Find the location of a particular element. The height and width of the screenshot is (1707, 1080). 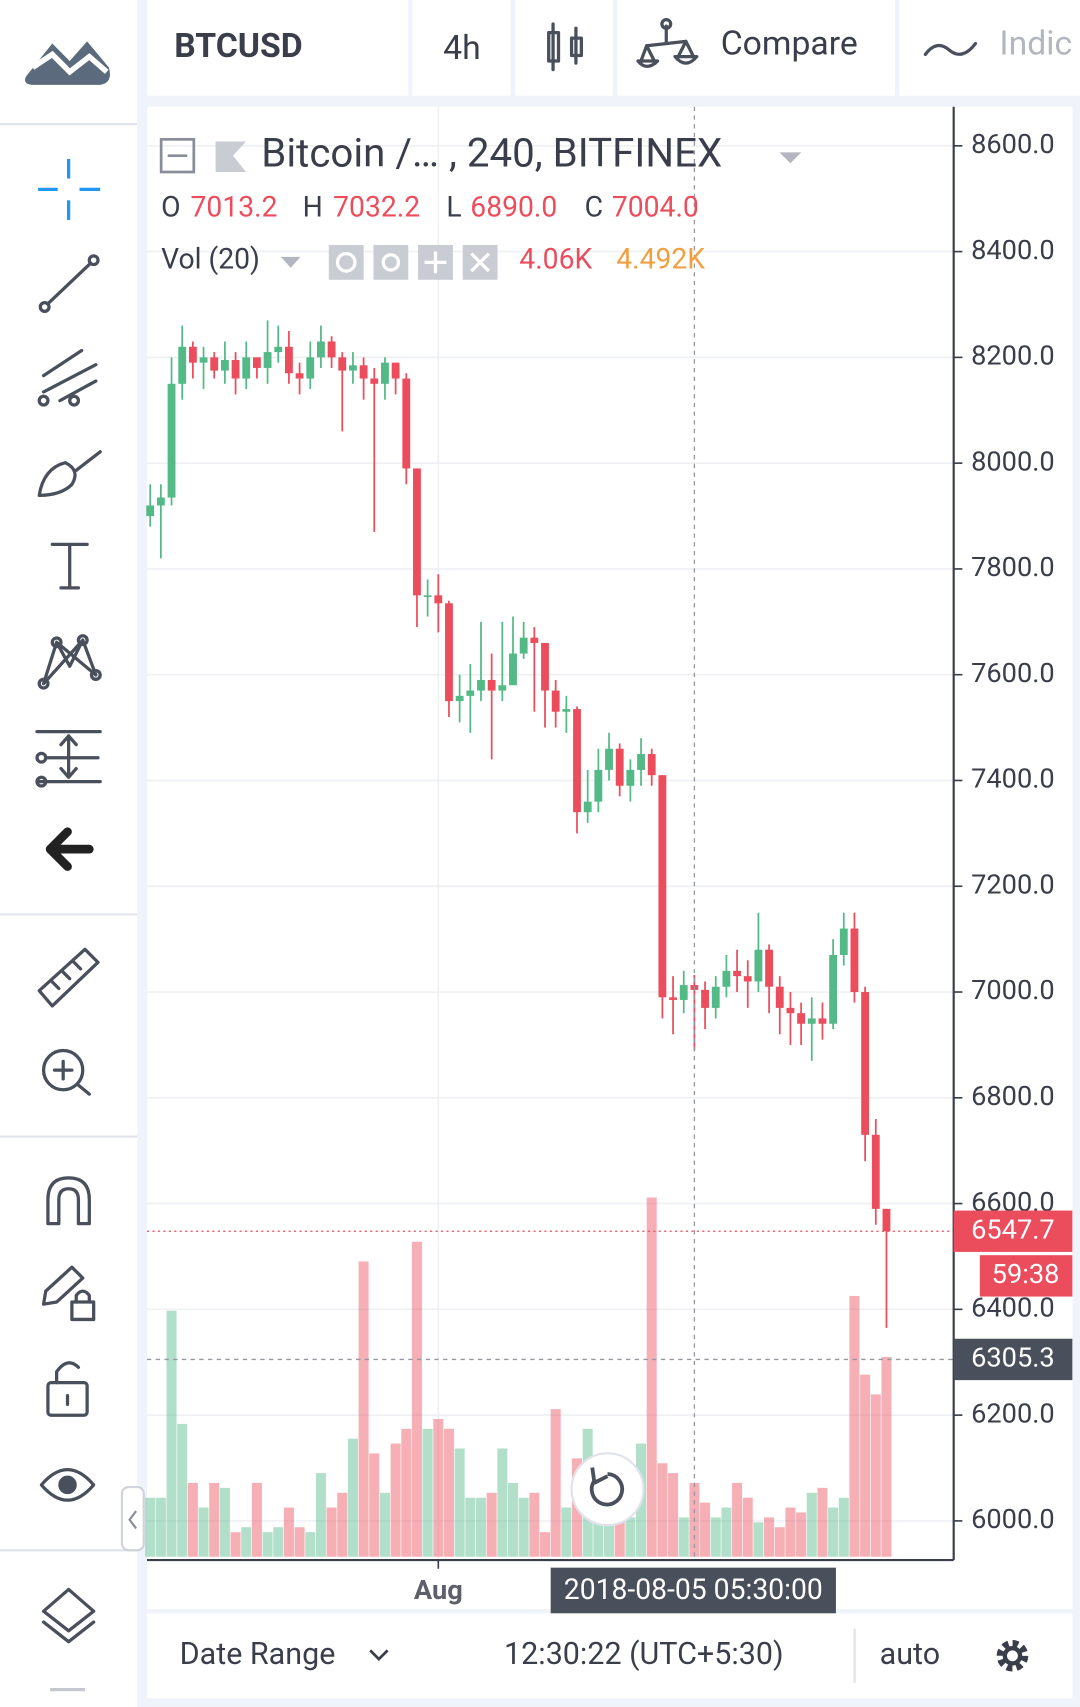

logo is located at coordinates (67, 63).